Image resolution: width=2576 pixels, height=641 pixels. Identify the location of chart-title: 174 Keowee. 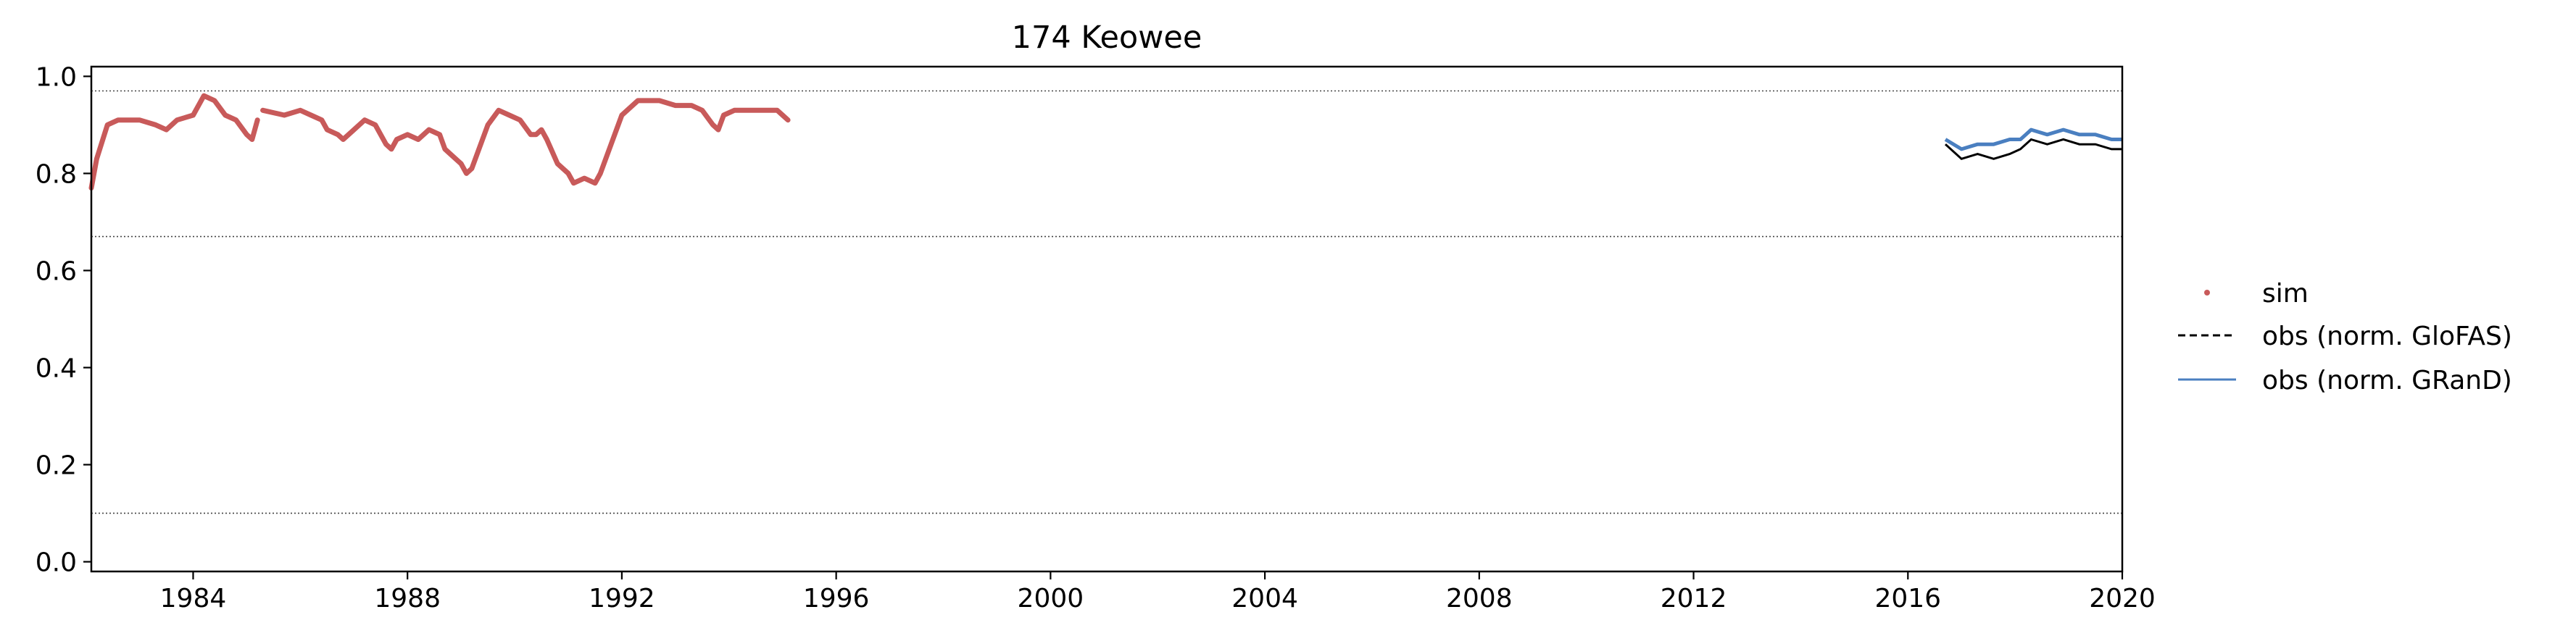
(1107, 38).